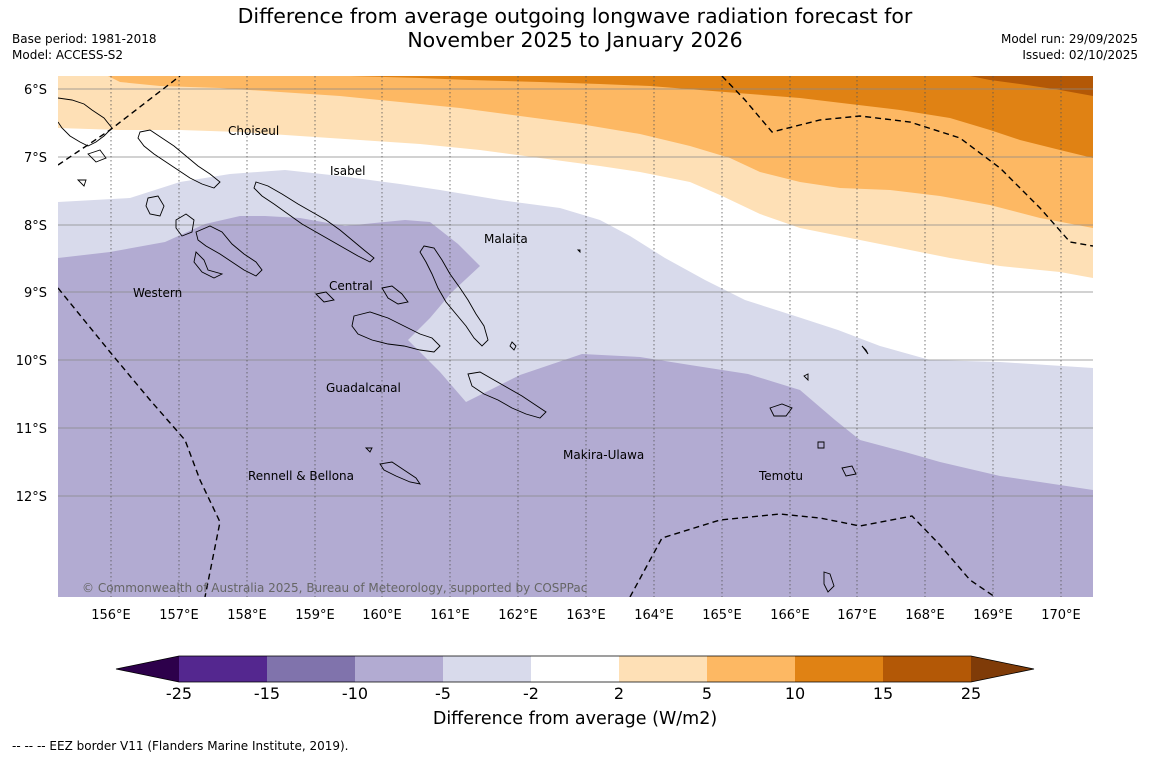  I want to click on colorbar, so click(575, 669).